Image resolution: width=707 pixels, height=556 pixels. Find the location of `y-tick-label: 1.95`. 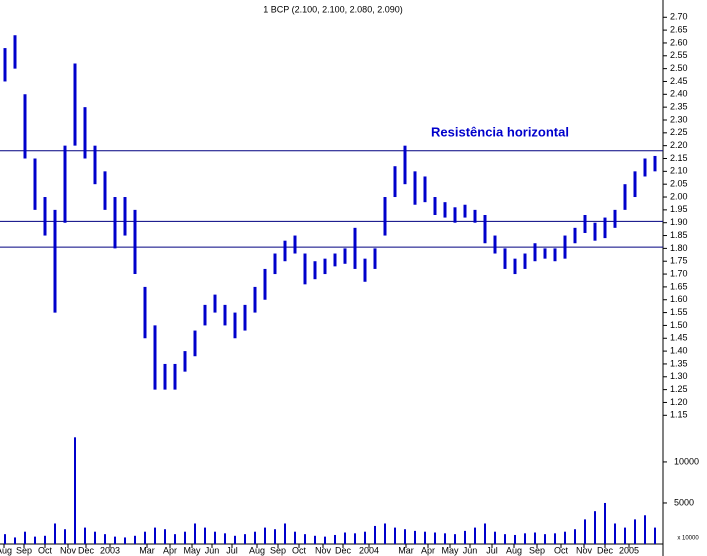

y-tick-label: 1.95 is located at coordinates (679, 209).